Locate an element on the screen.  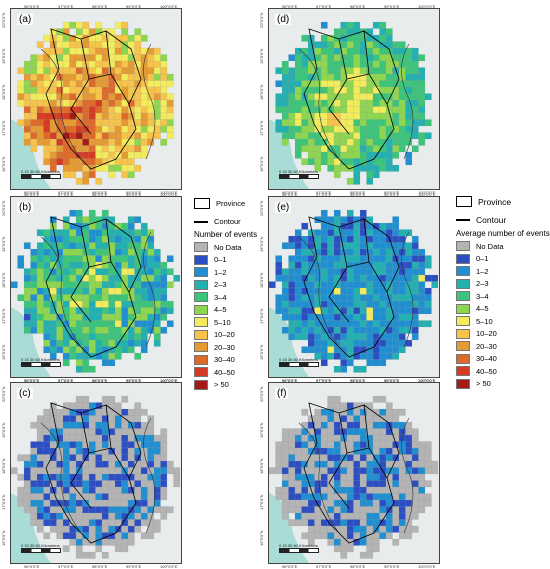
map-panel-f: (f) 0 15 30 60 Kilometers is located at coordinates (354, 473).